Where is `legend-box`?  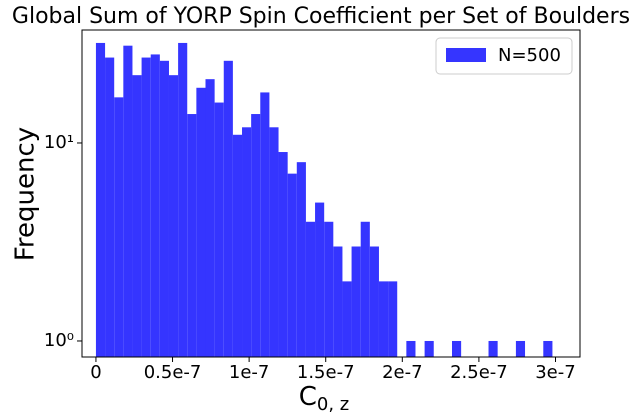
legend-box is located at coordinates (504, 56).